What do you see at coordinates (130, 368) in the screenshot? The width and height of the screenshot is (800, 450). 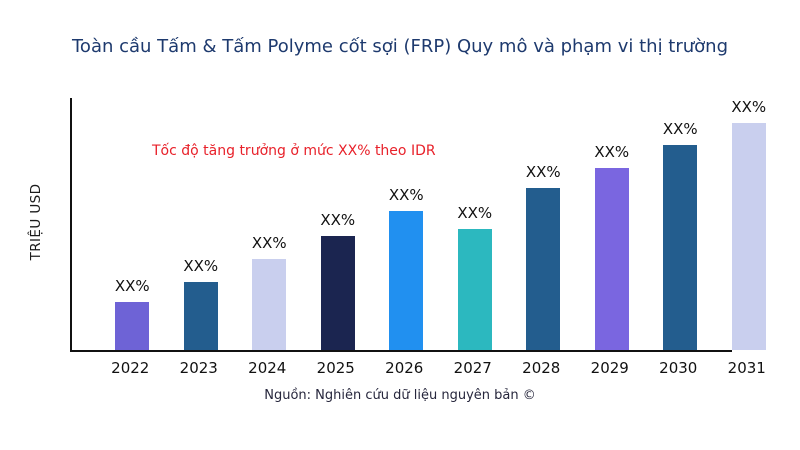 I see `x-tick-label-2022: 2022` at bounding box center [130, 368].